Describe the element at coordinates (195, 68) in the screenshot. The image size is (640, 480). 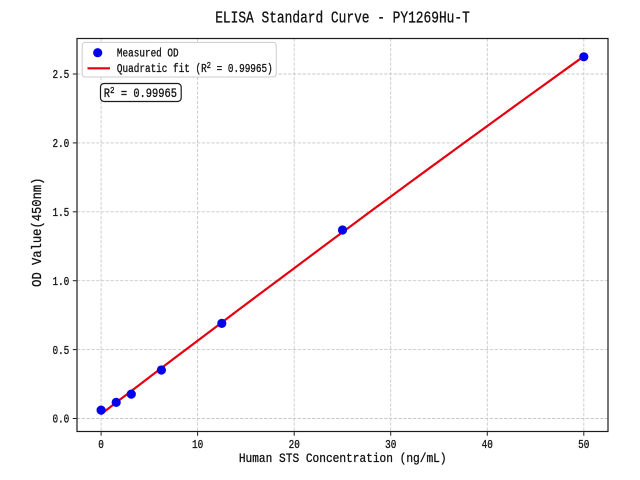
I see `svg-text: Quadratic fit (R2 = 0.99965)` at that location.